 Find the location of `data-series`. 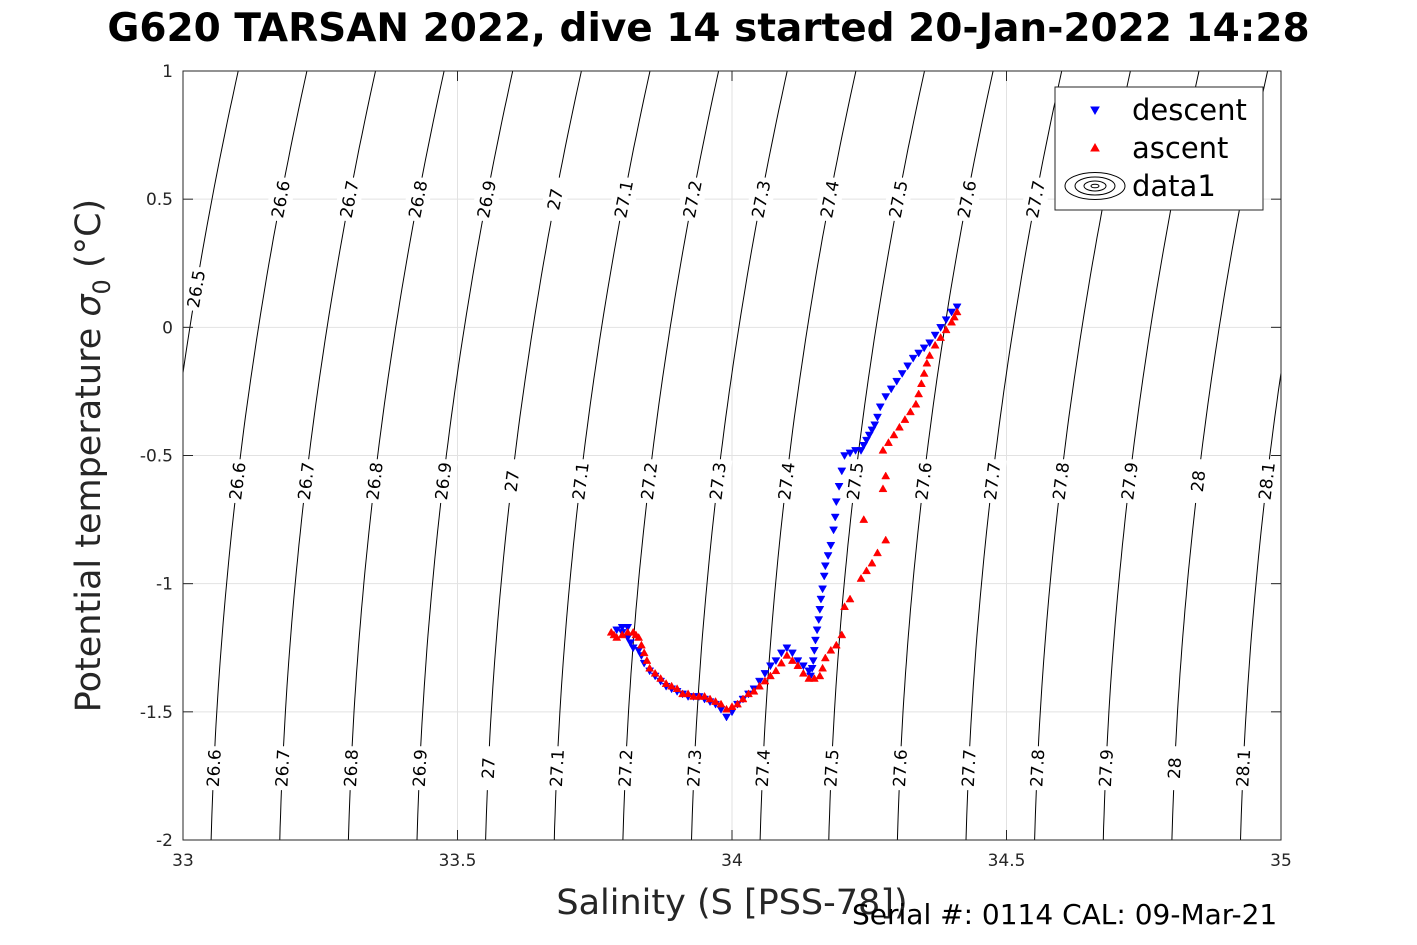

data-series is located at coordinates (784, 512).